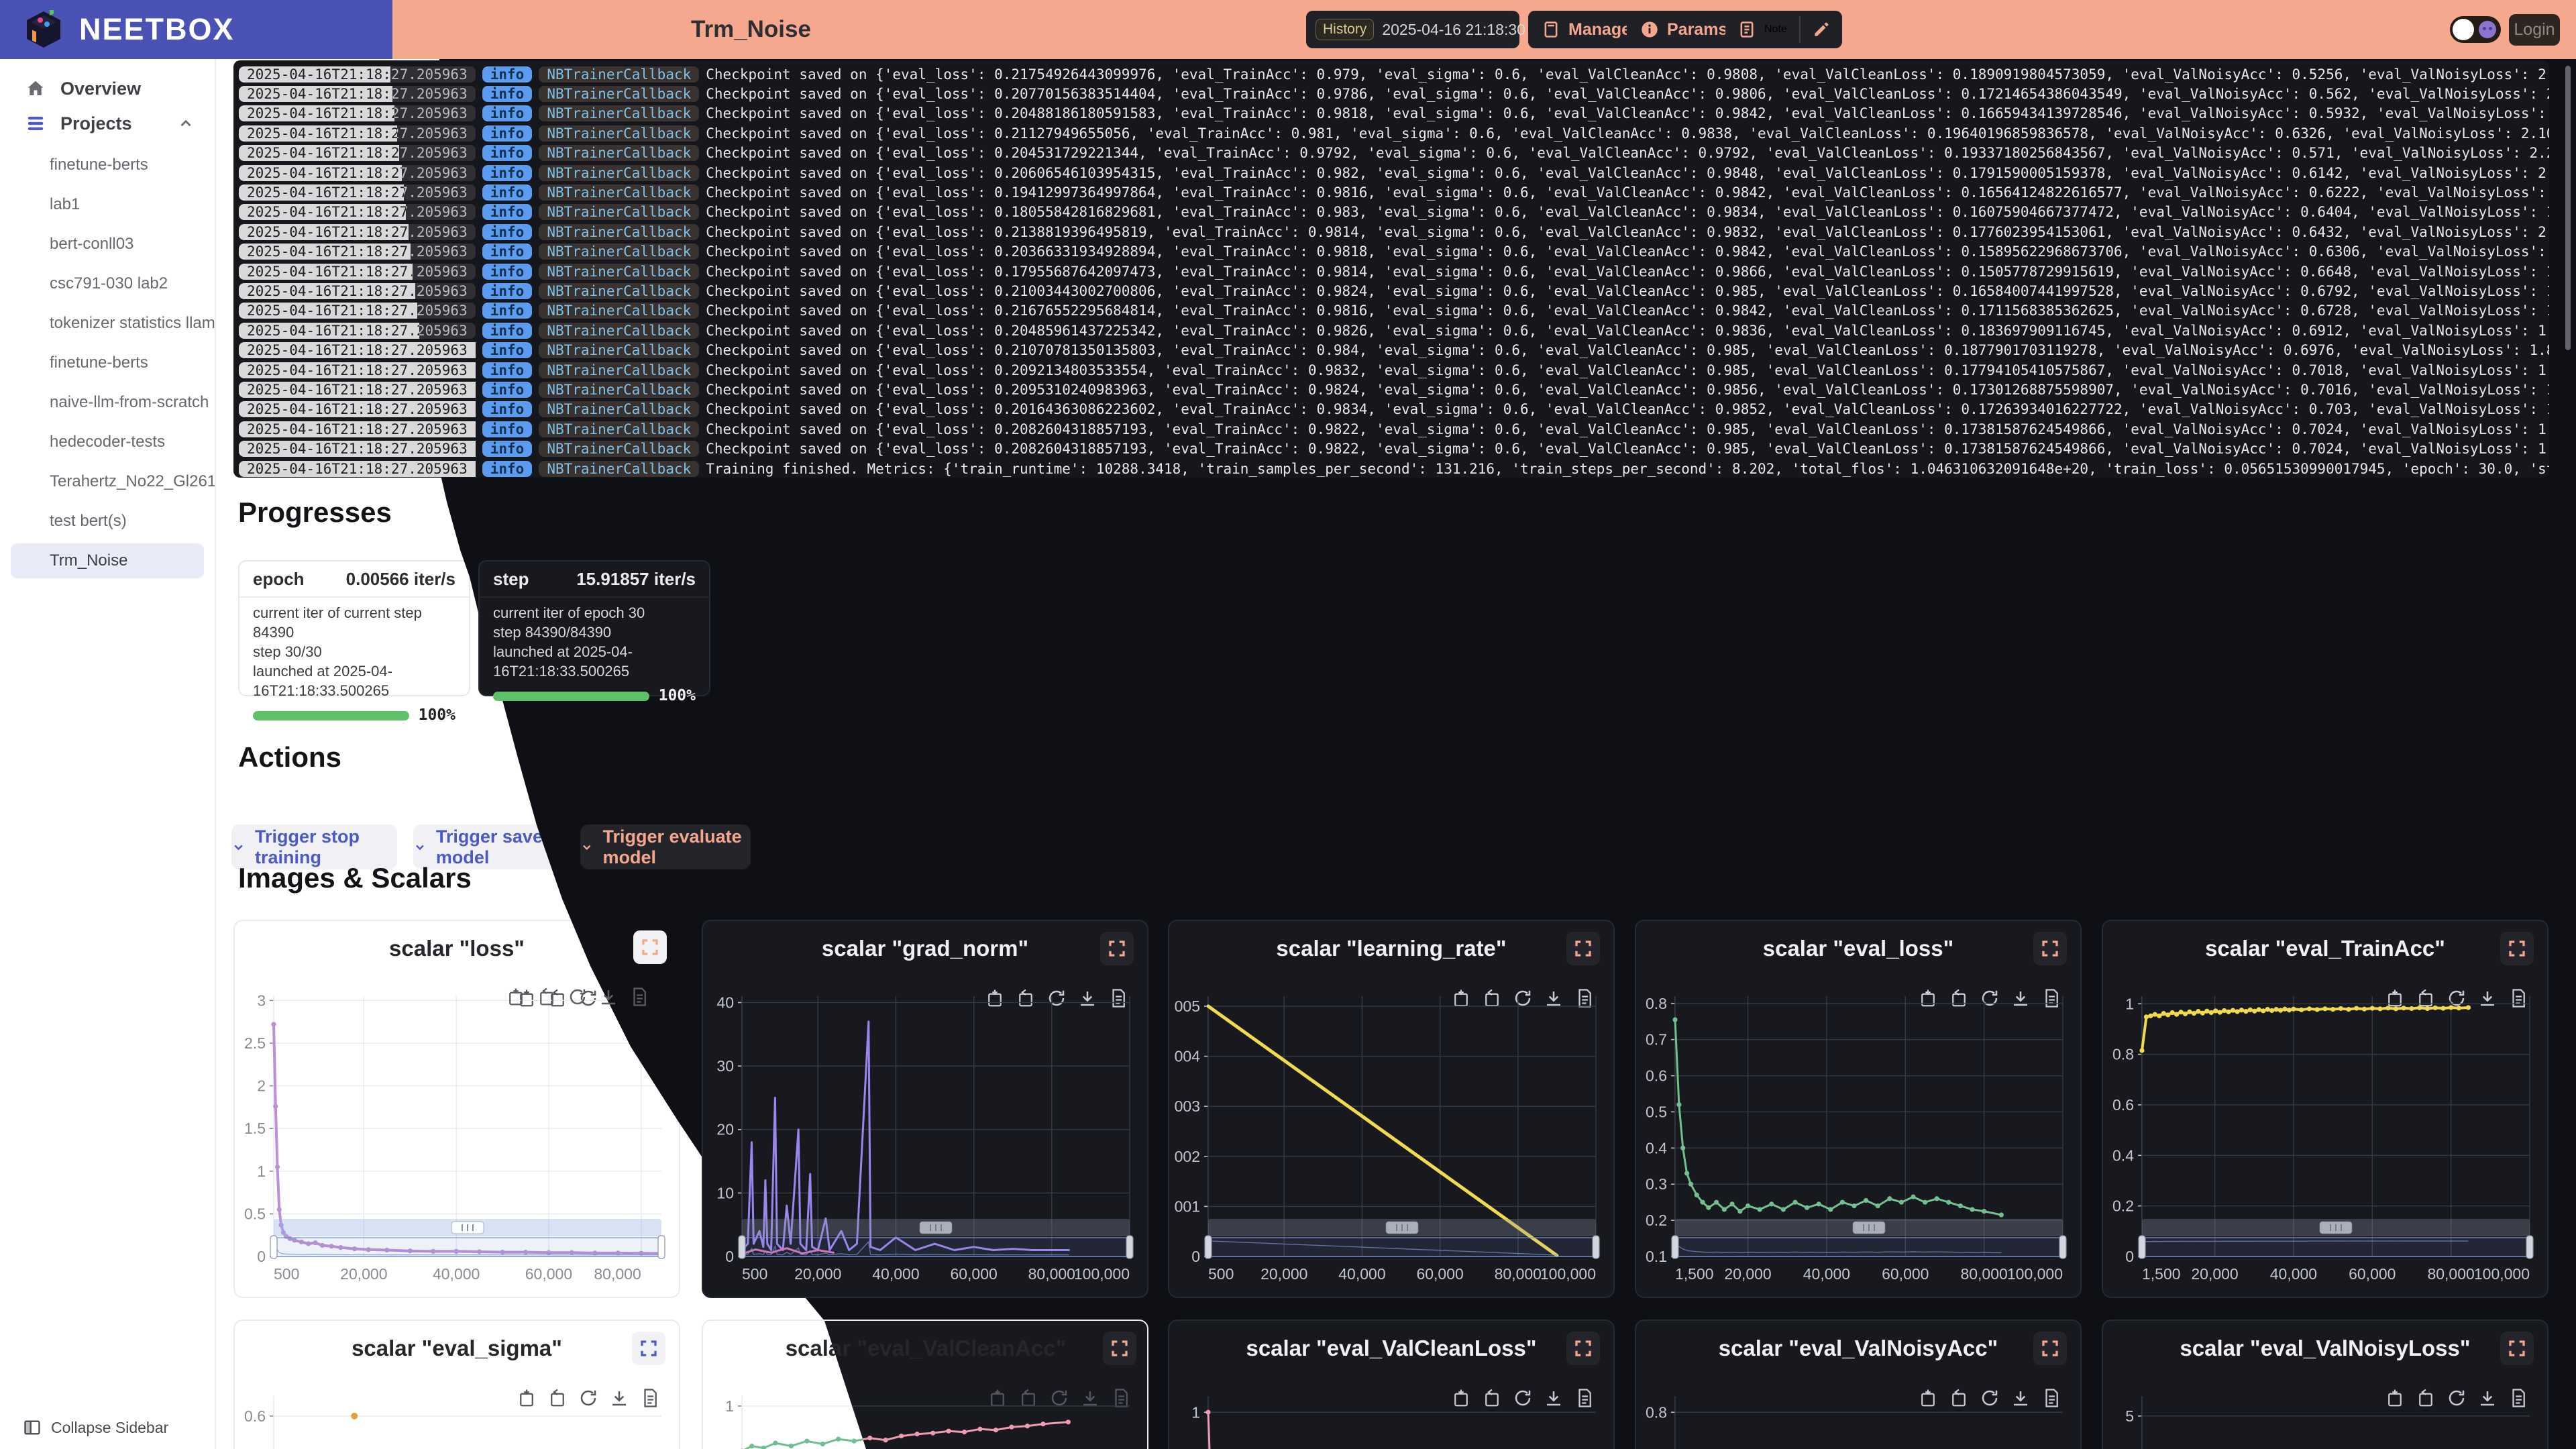 The image size is (2576, 1449). I want to click on svg-text: 60,000, so click(2372, 1274).